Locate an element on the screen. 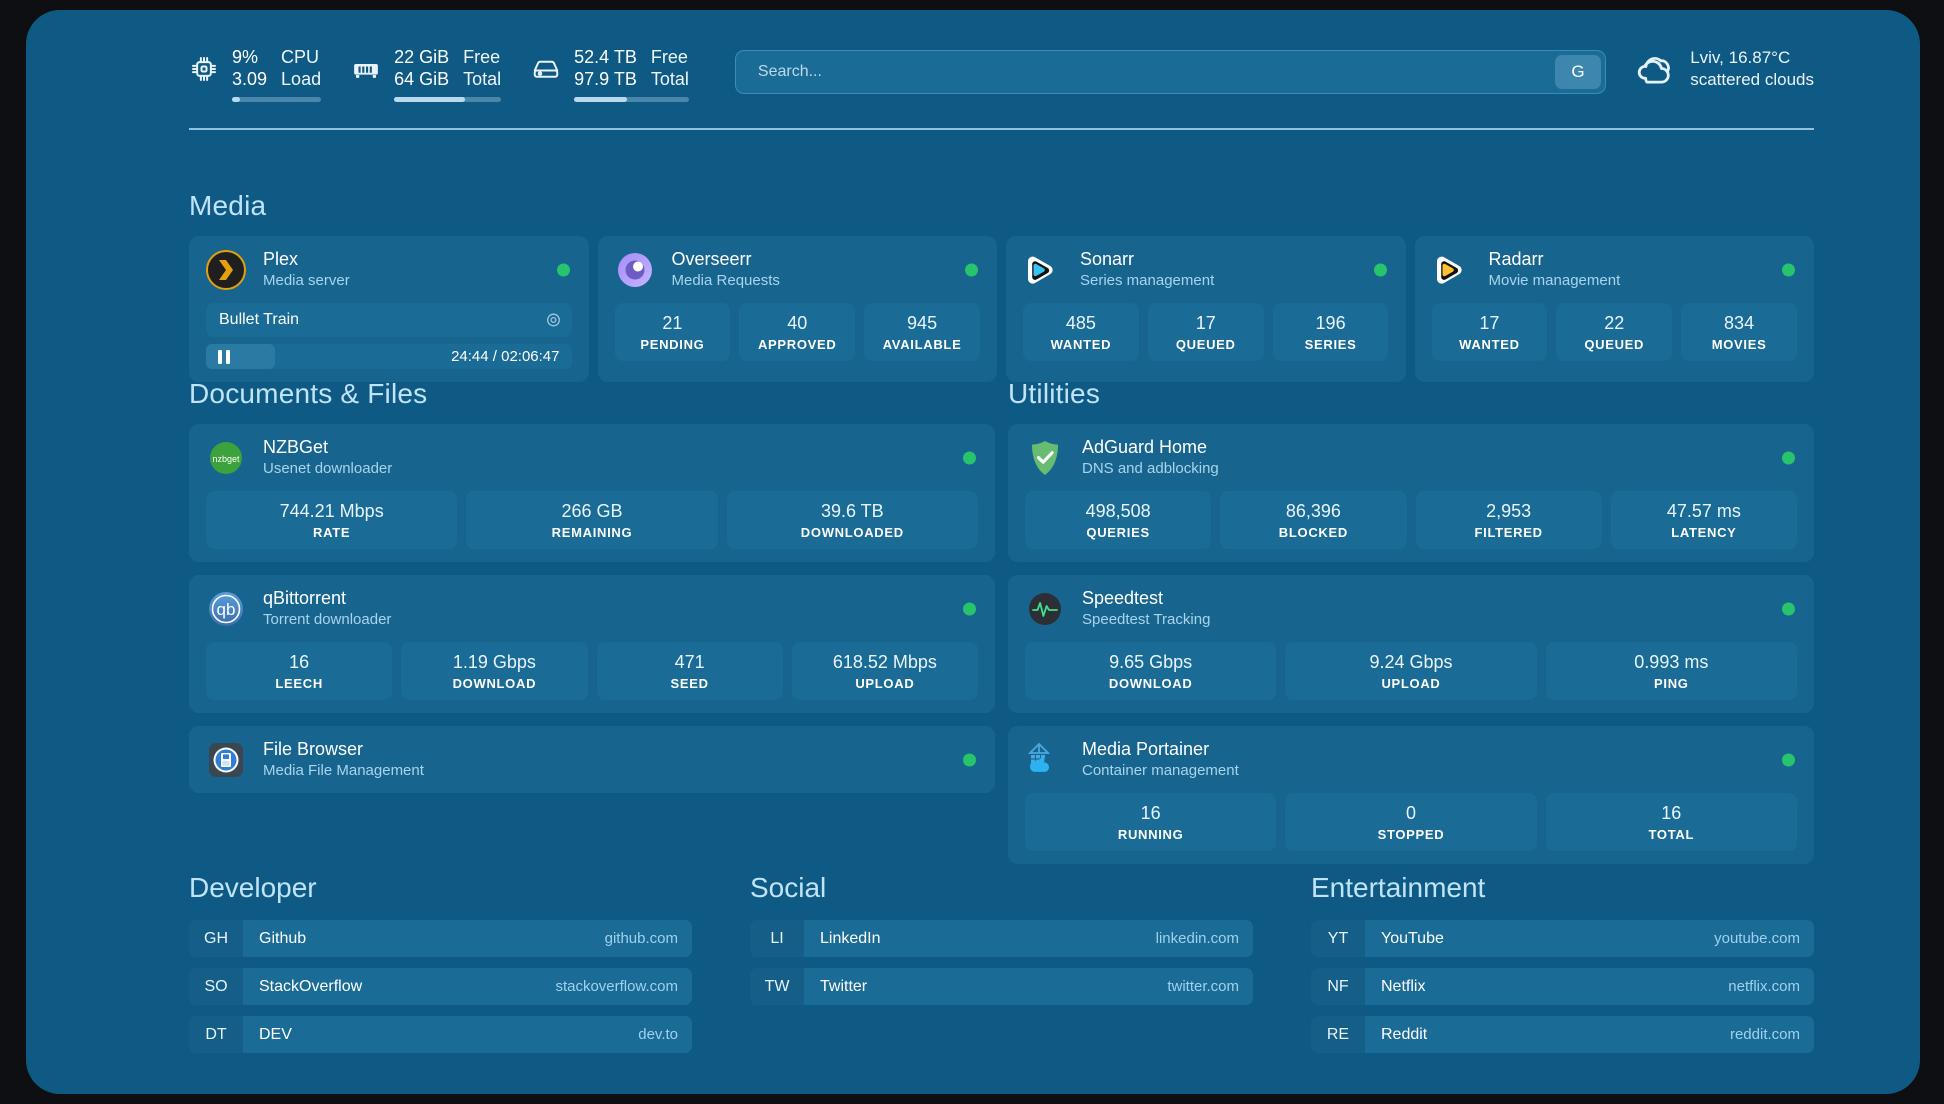  disk-icon is located at coordinates (546, 69).